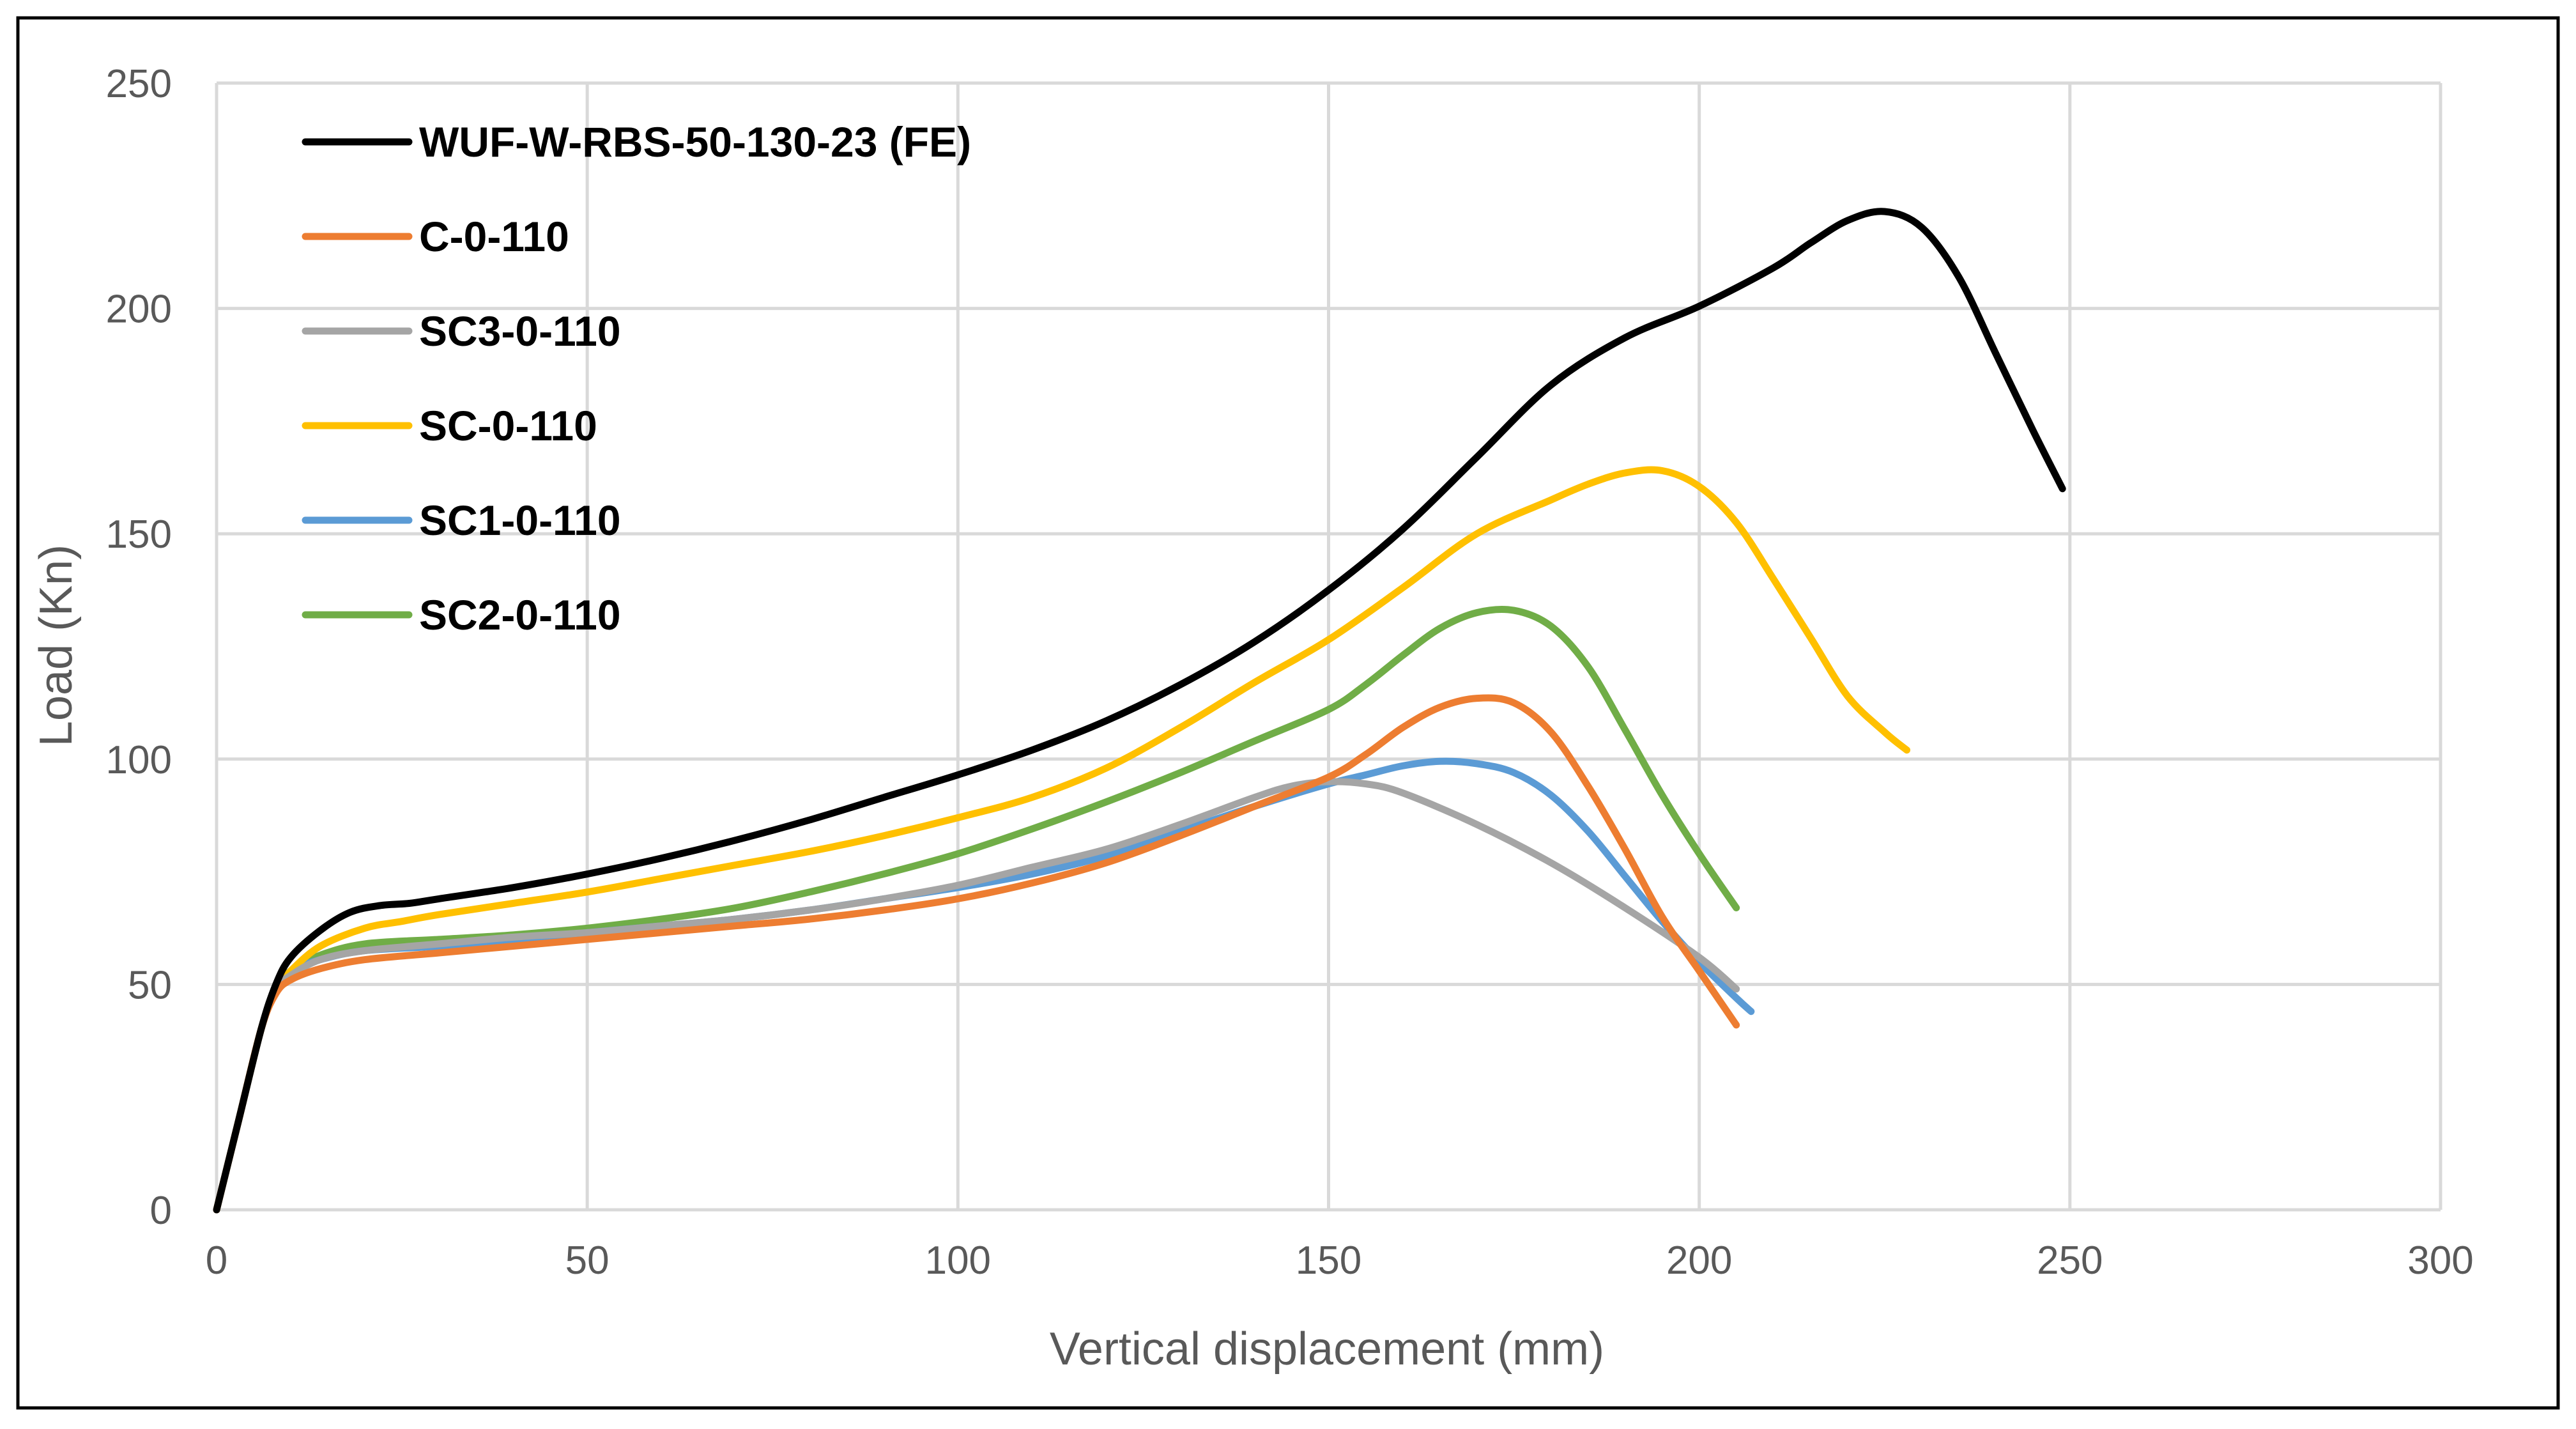 The image size is (2576, 1429). Describe the element at coordinates (216, 1261) in the screenshot. I see `x-tick-label: 0` at that location.